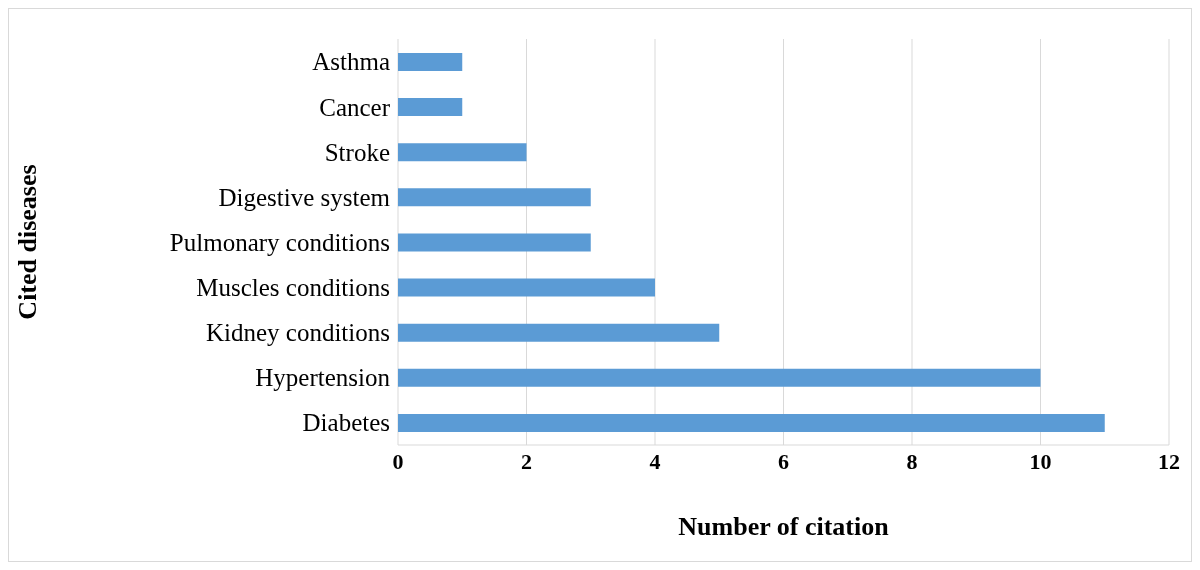 This screenshot has height=570, width=1200. I want to click on y-tick-label: Kidney conditions, so click(297, 333).